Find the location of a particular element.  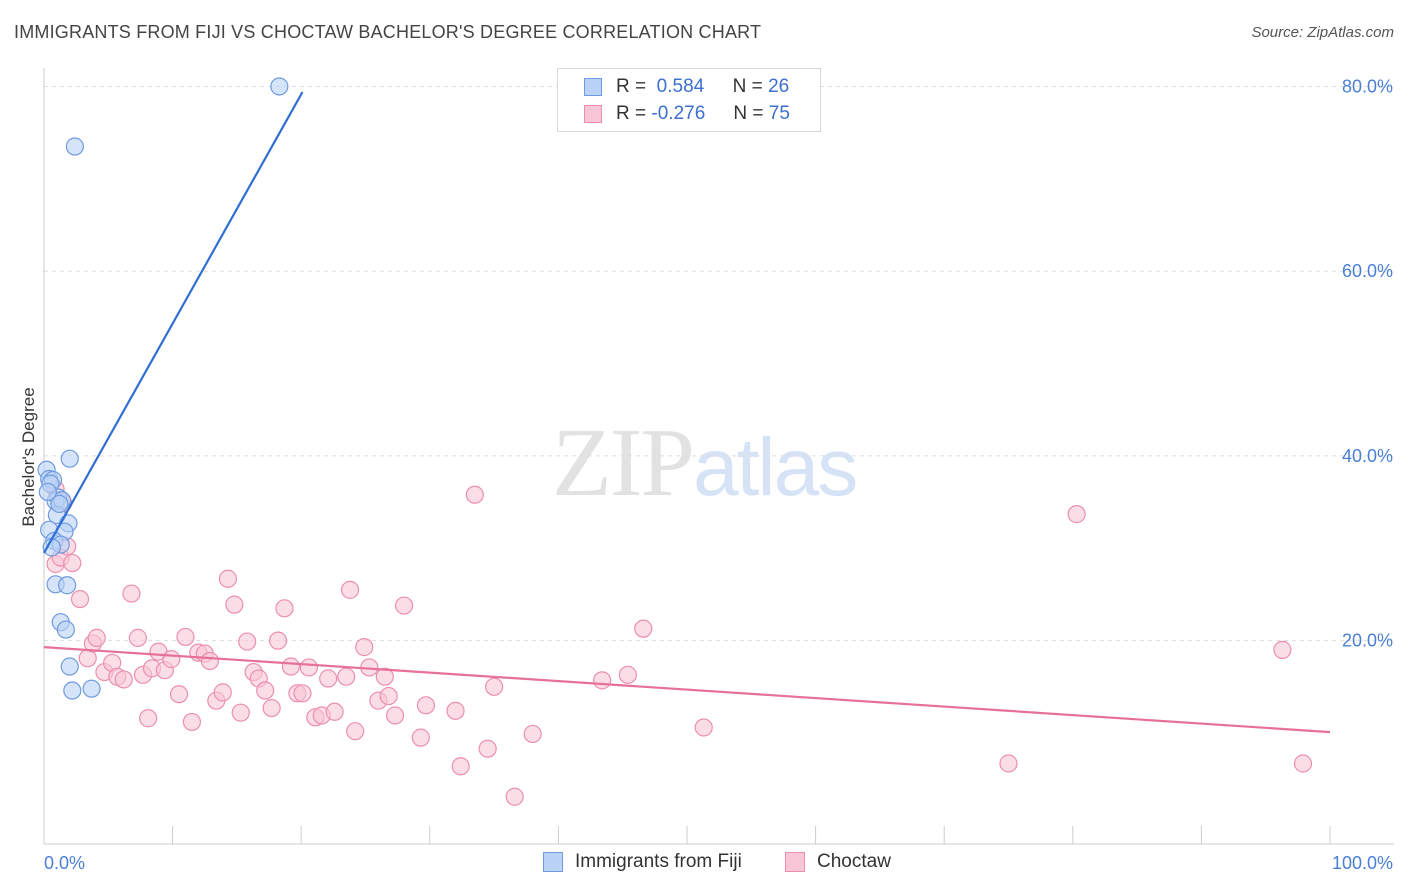

y-axis-label: Bachelor's Degree is located at coordinates (28, 456).